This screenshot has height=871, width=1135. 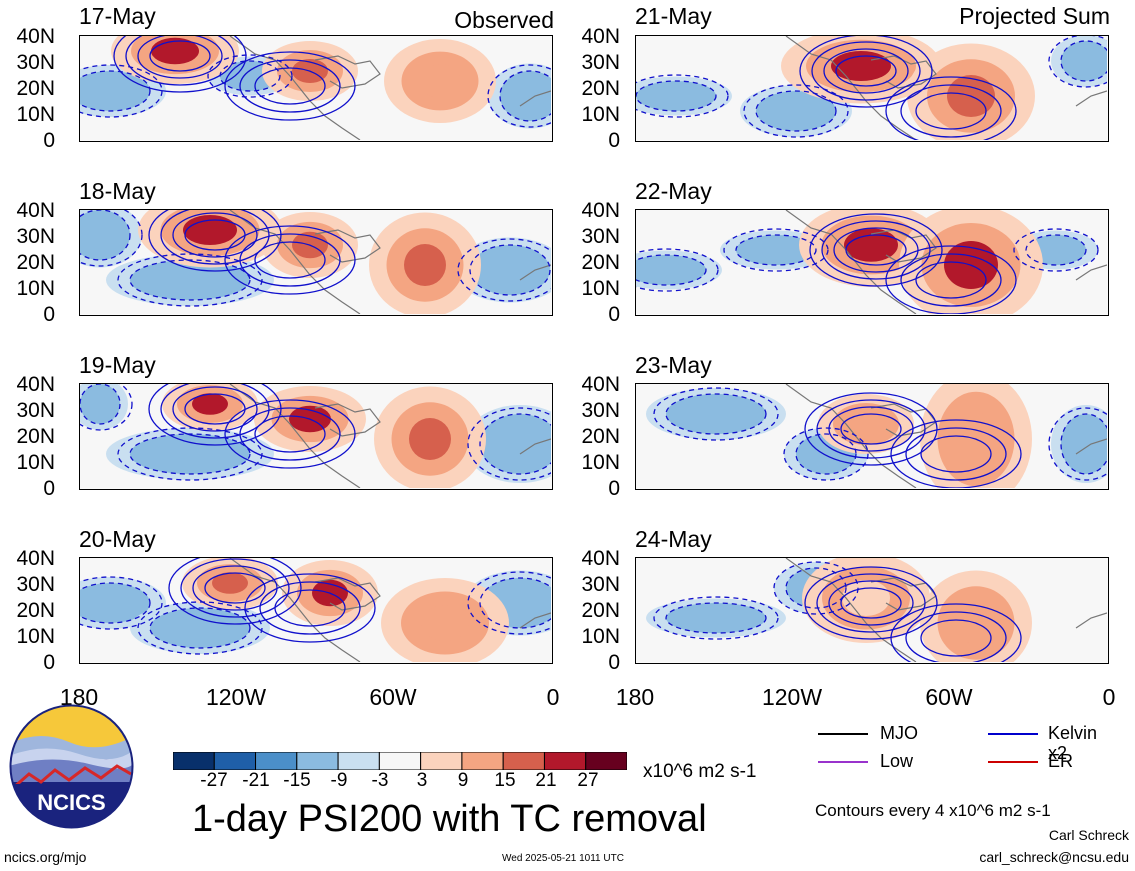 I want to click on legend-swatch-low, so click(x=843, y=762).